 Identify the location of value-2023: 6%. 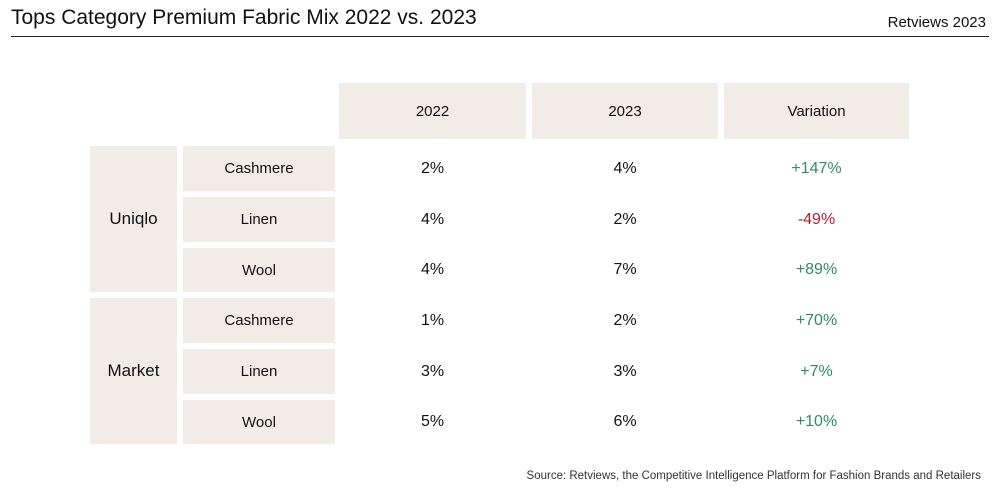
(625, 421).